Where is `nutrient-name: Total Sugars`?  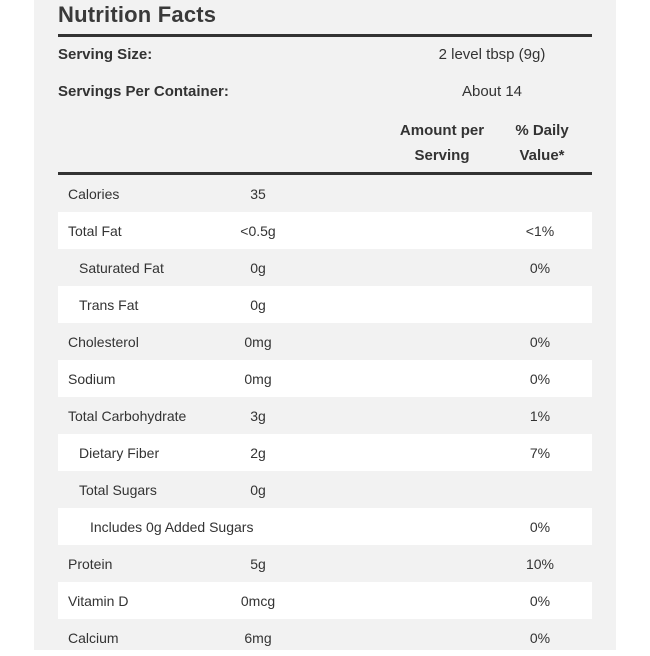 nutrient-name: Total Sugars is located at coordinates (118, 490).